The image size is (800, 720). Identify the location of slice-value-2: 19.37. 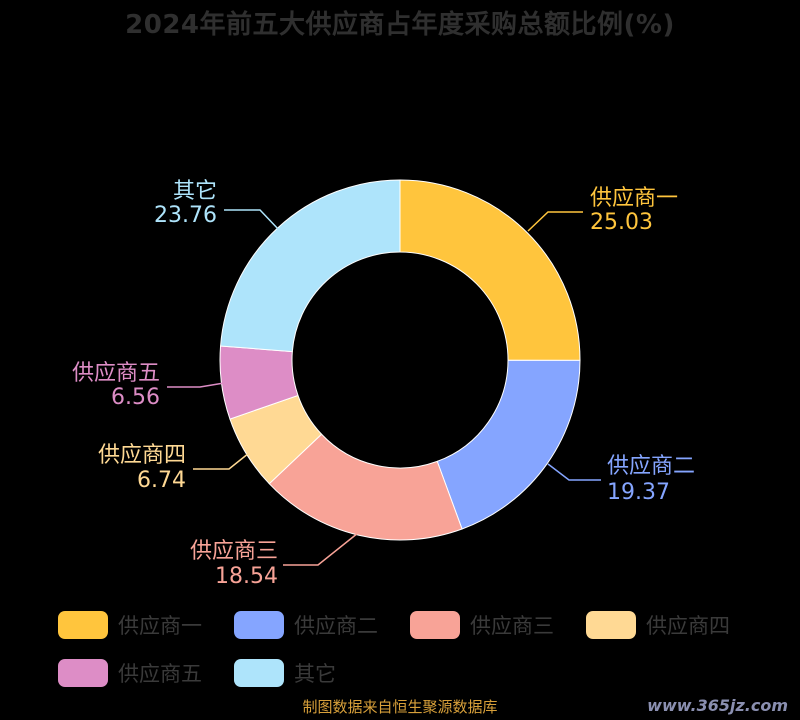
(638, 492).